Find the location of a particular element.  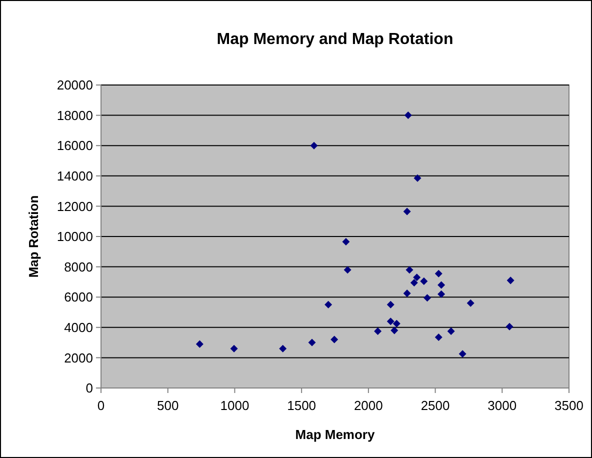

y-tick-label: 16000 is located at coordinates (74, 146).